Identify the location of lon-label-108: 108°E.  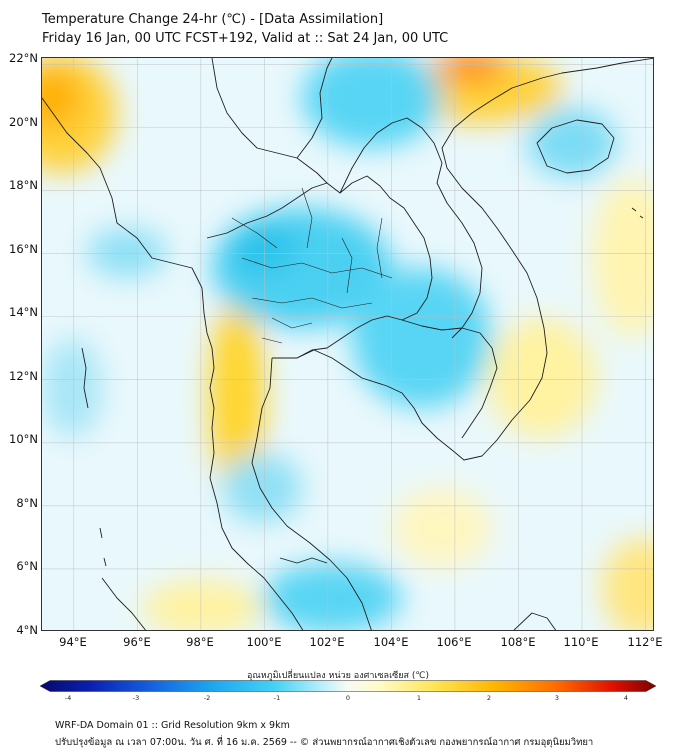
(518, 642).